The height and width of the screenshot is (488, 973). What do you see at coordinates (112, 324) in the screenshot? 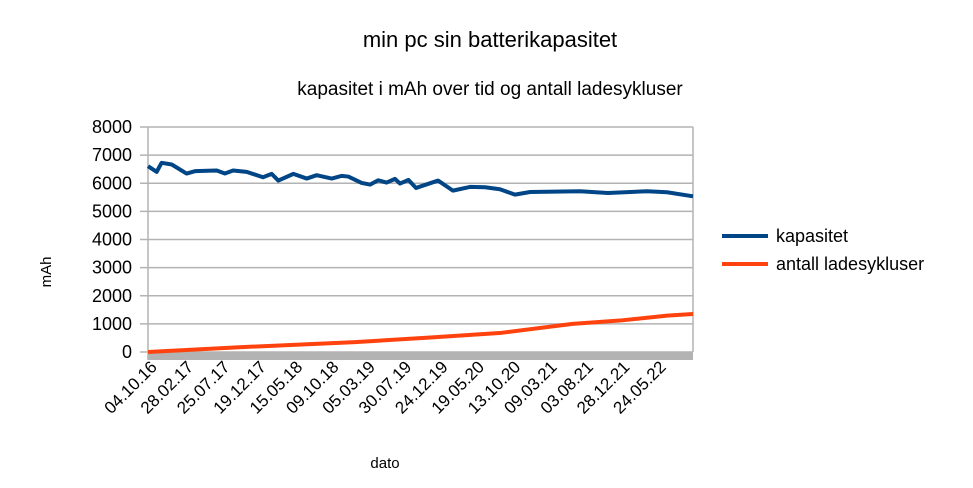
I see `y-tick-label: 1000` at bounding box center [112, 324].